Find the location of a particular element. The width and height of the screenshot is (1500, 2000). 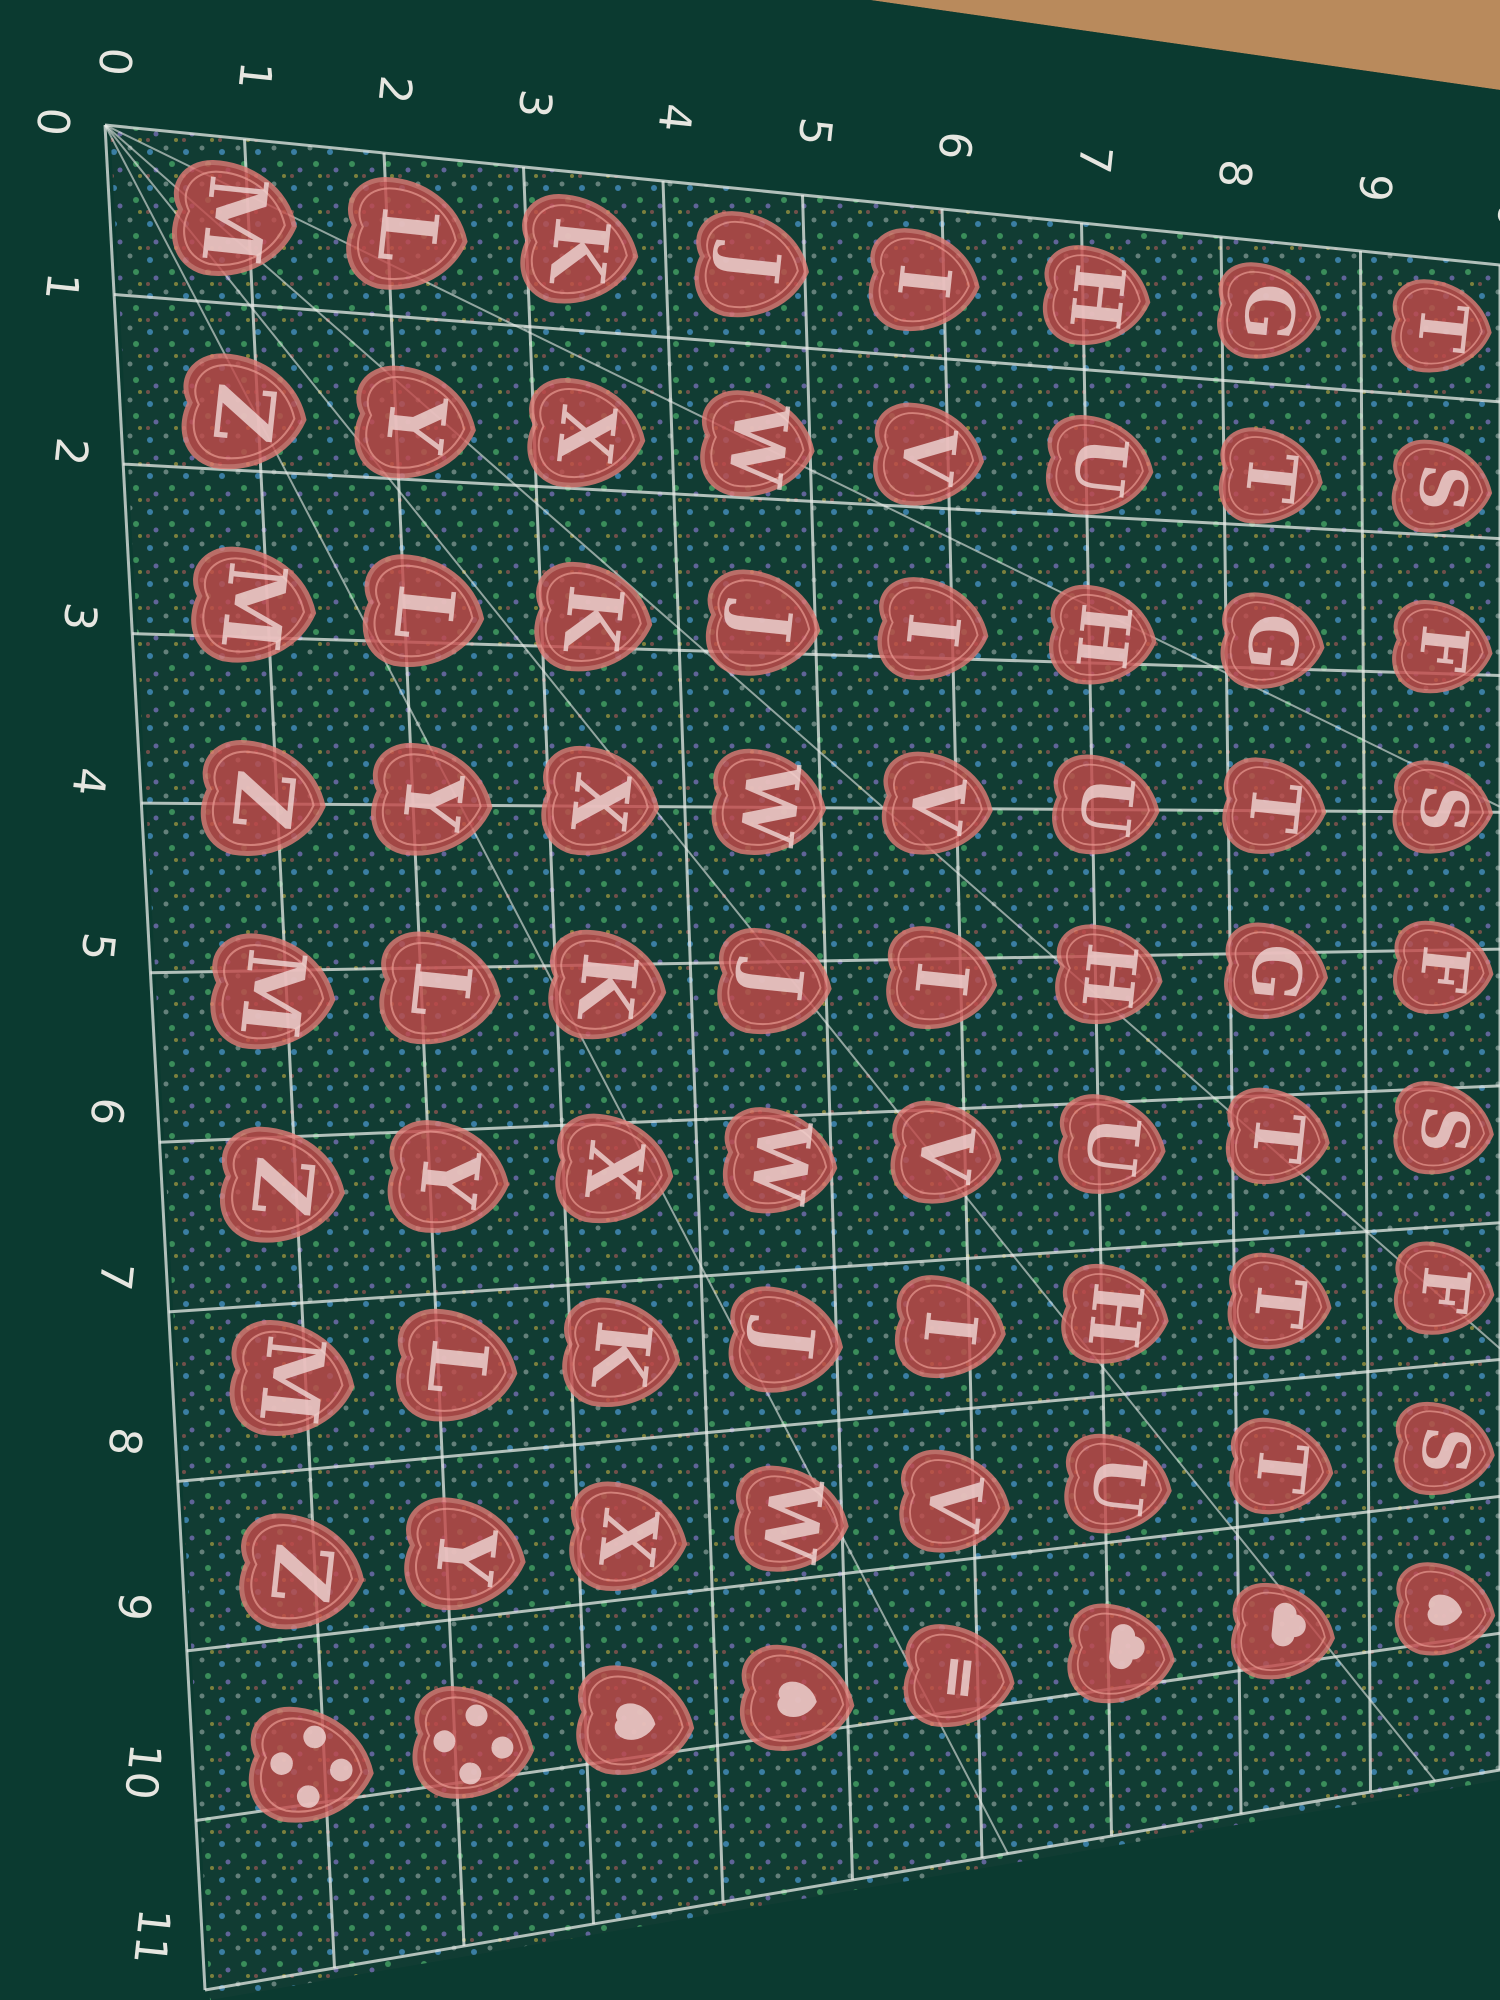

ruler-top-number: 9 is located at coordinates (1375, 187).